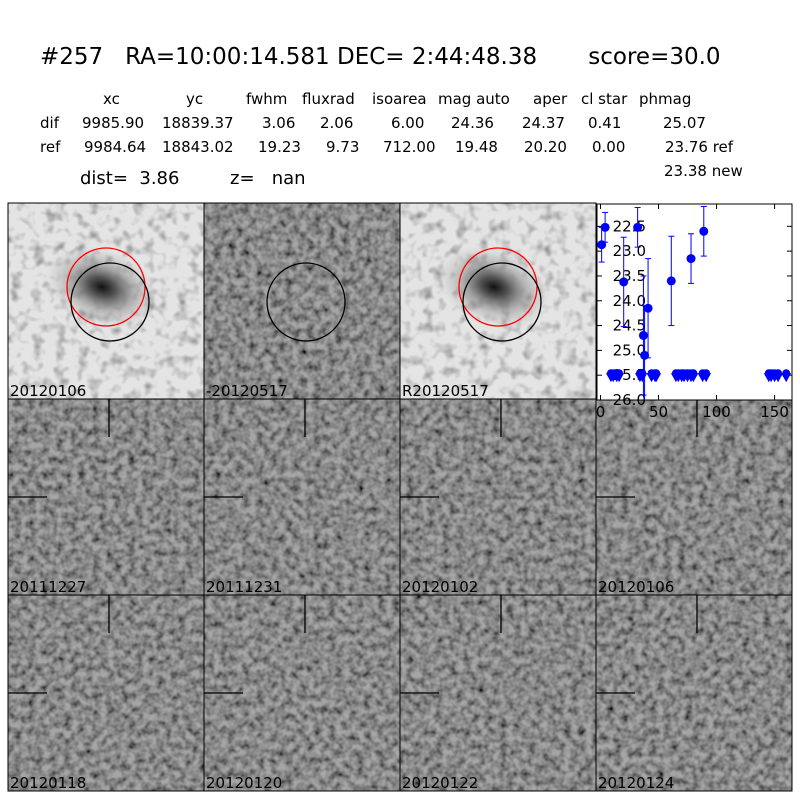 The width and height of the screenshot is (800, 800). I want to click on cell: 19.48, so click(476, 147).